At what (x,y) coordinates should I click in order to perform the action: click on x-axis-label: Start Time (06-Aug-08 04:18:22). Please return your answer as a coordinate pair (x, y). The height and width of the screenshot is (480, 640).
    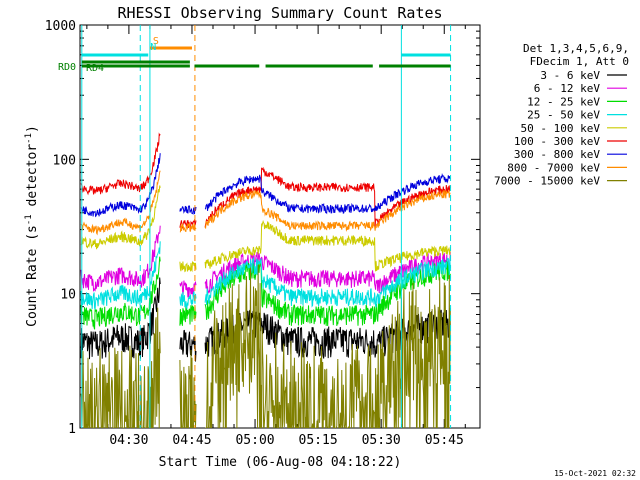
    Looking at the image, I should click on (280, 462).